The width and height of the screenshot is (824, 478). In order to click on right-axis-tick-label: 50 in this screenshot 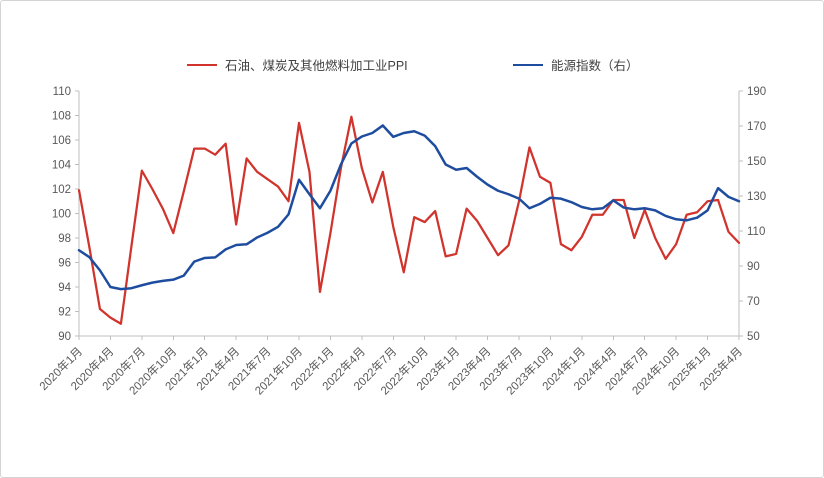, I will do `click(753, 337)`.